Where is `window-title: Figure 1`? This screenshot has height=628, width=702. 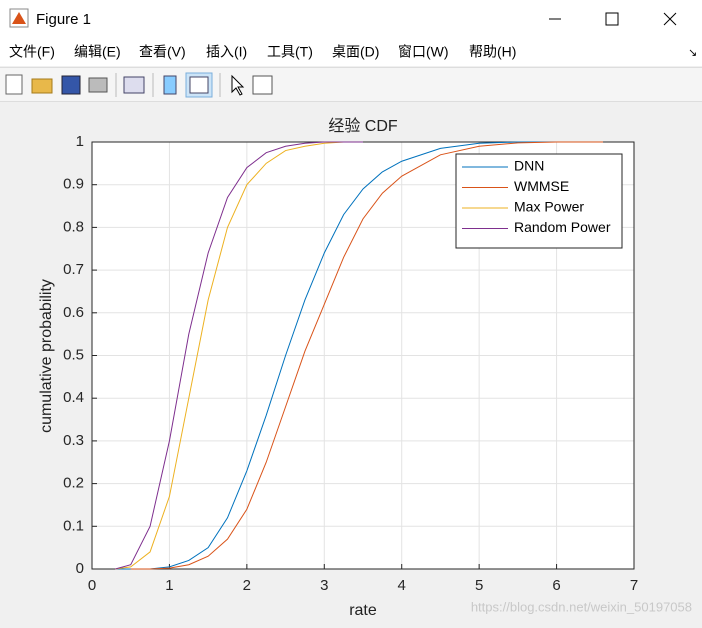
window-title: Figure 1 is located at coordinates (63, 19).